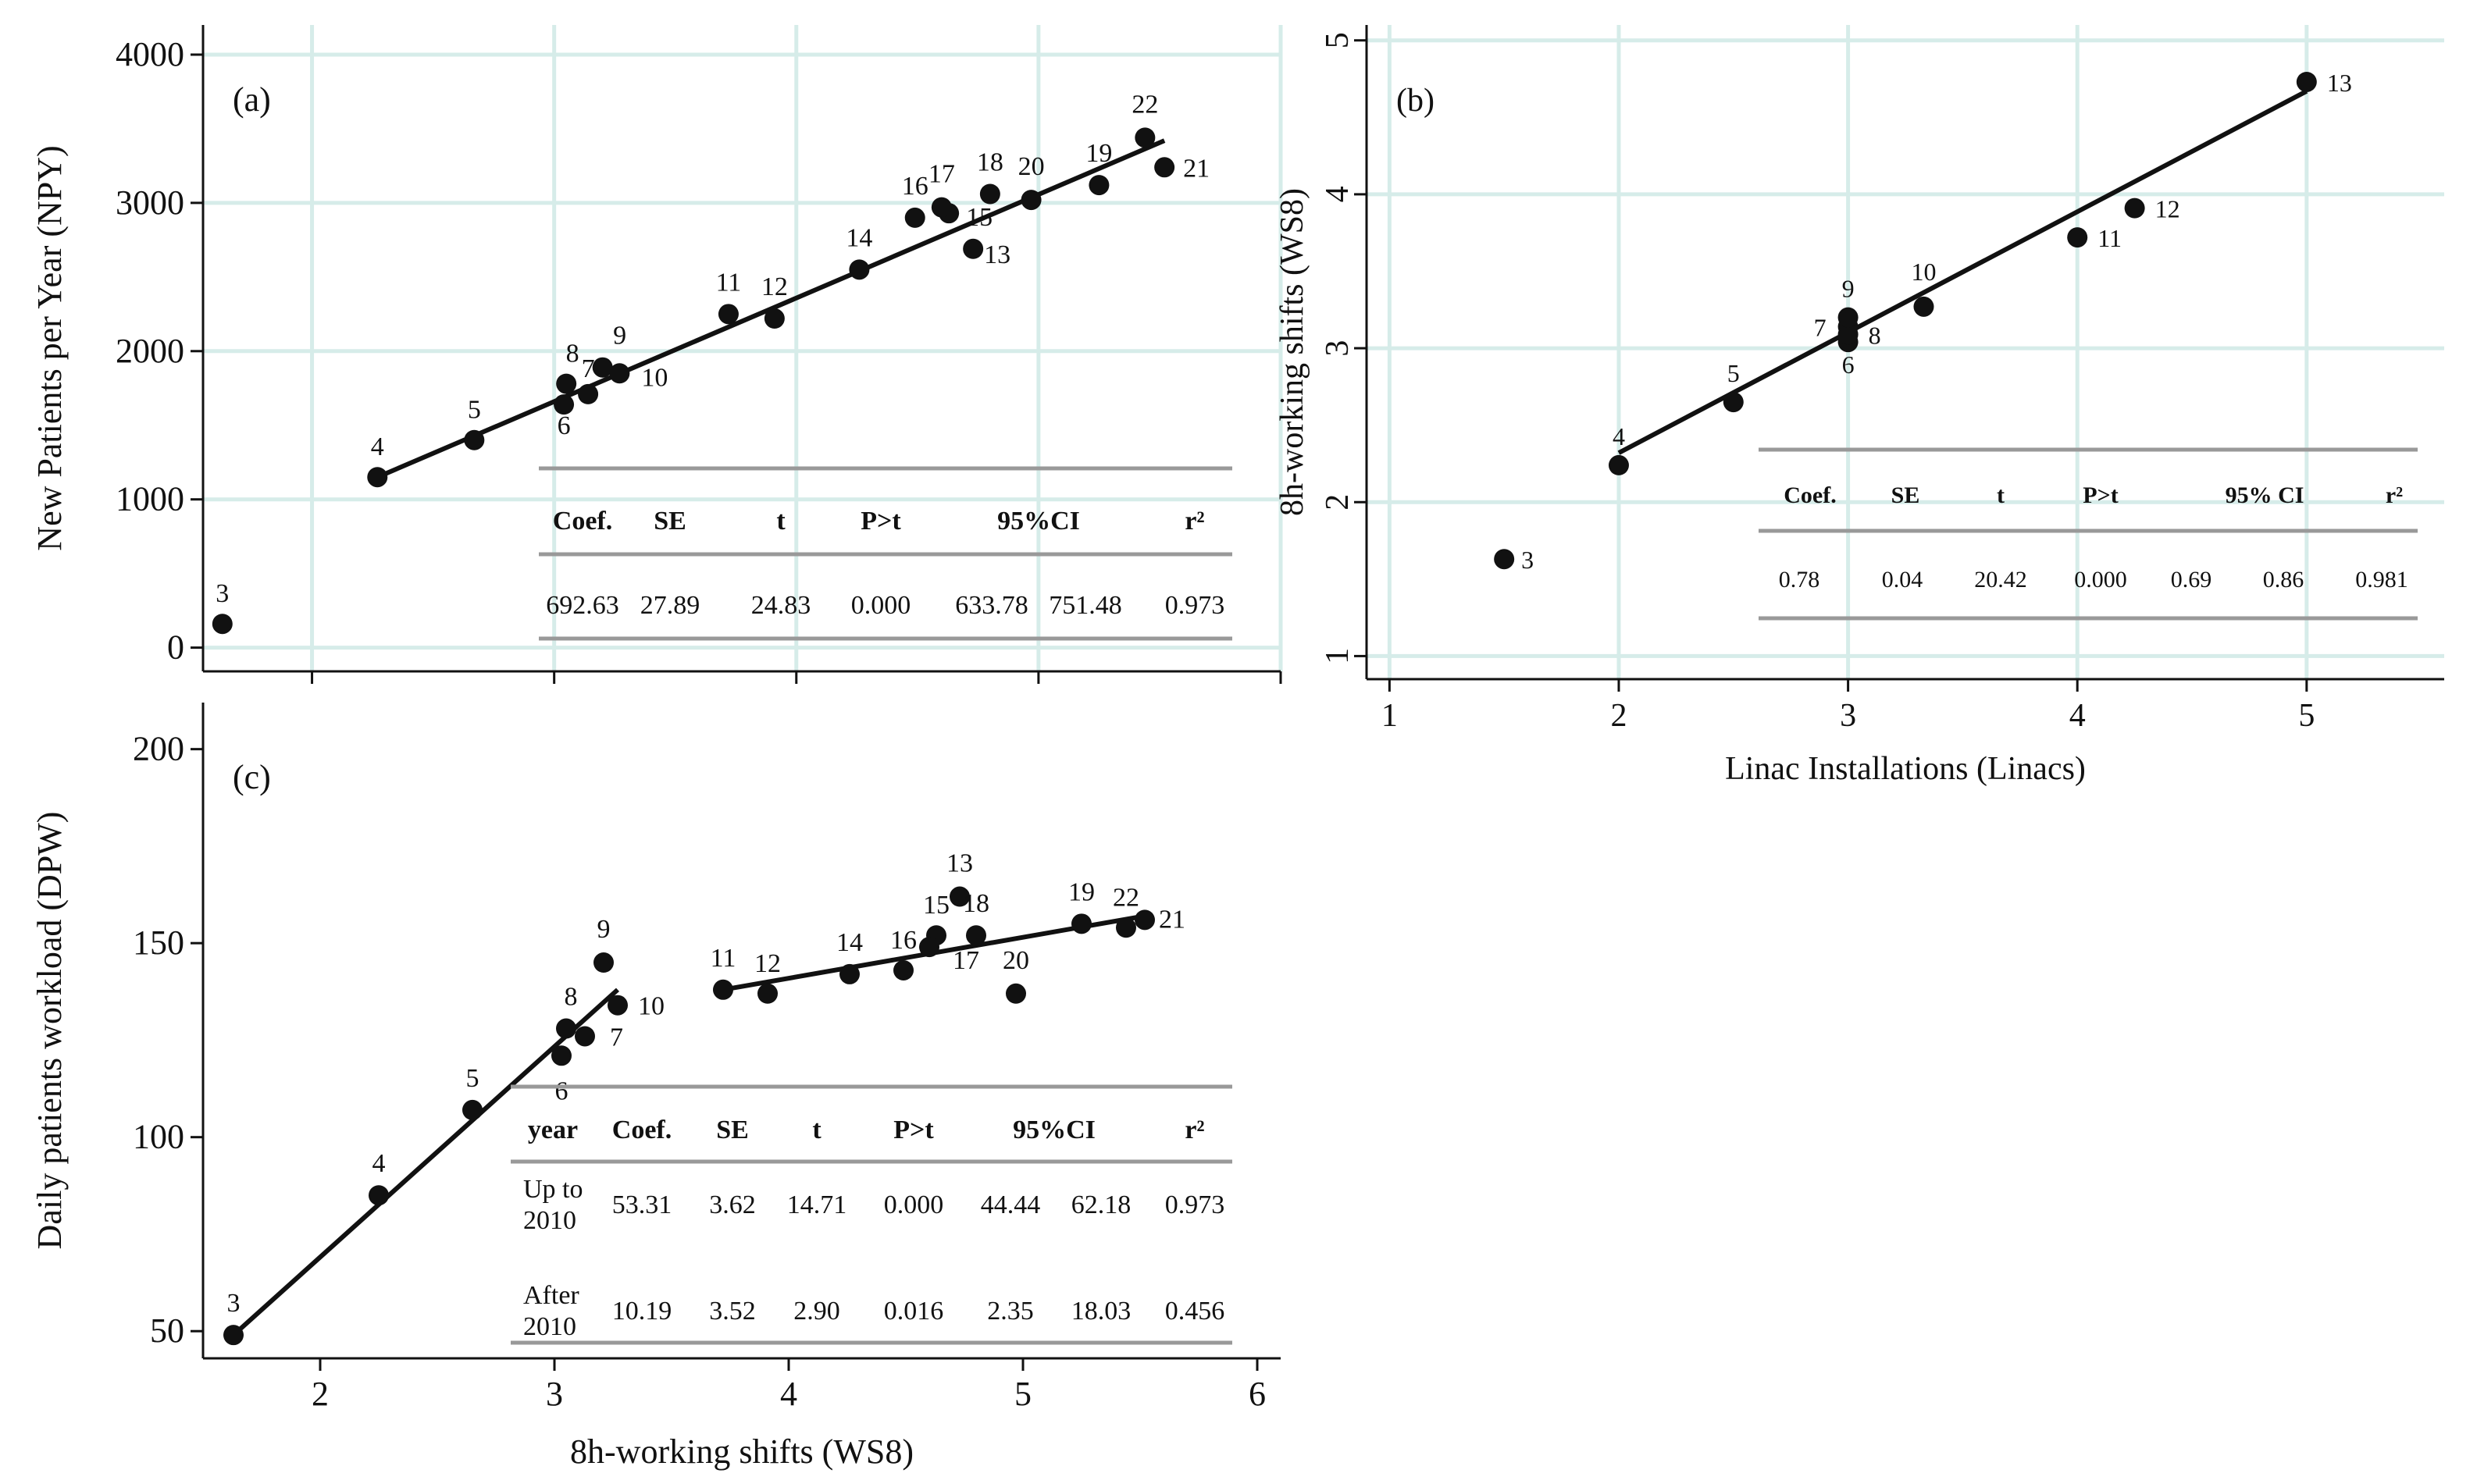  What do you see at coordinates (1010, 1311) in the screenshot?
I see `table-cell-1-4: 2.35` at bounding box center [1010, 1311].